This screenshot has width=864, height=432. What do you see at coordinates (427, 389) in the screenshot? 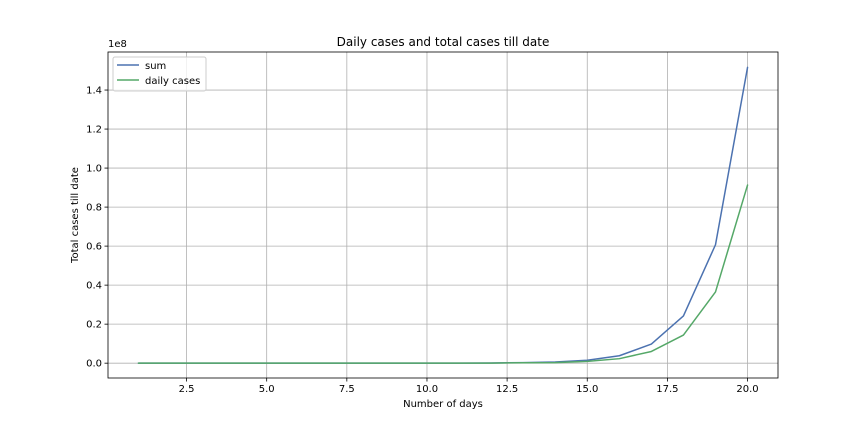
I see `x-tick-label: 10.0` at bounding box center [427, 389].